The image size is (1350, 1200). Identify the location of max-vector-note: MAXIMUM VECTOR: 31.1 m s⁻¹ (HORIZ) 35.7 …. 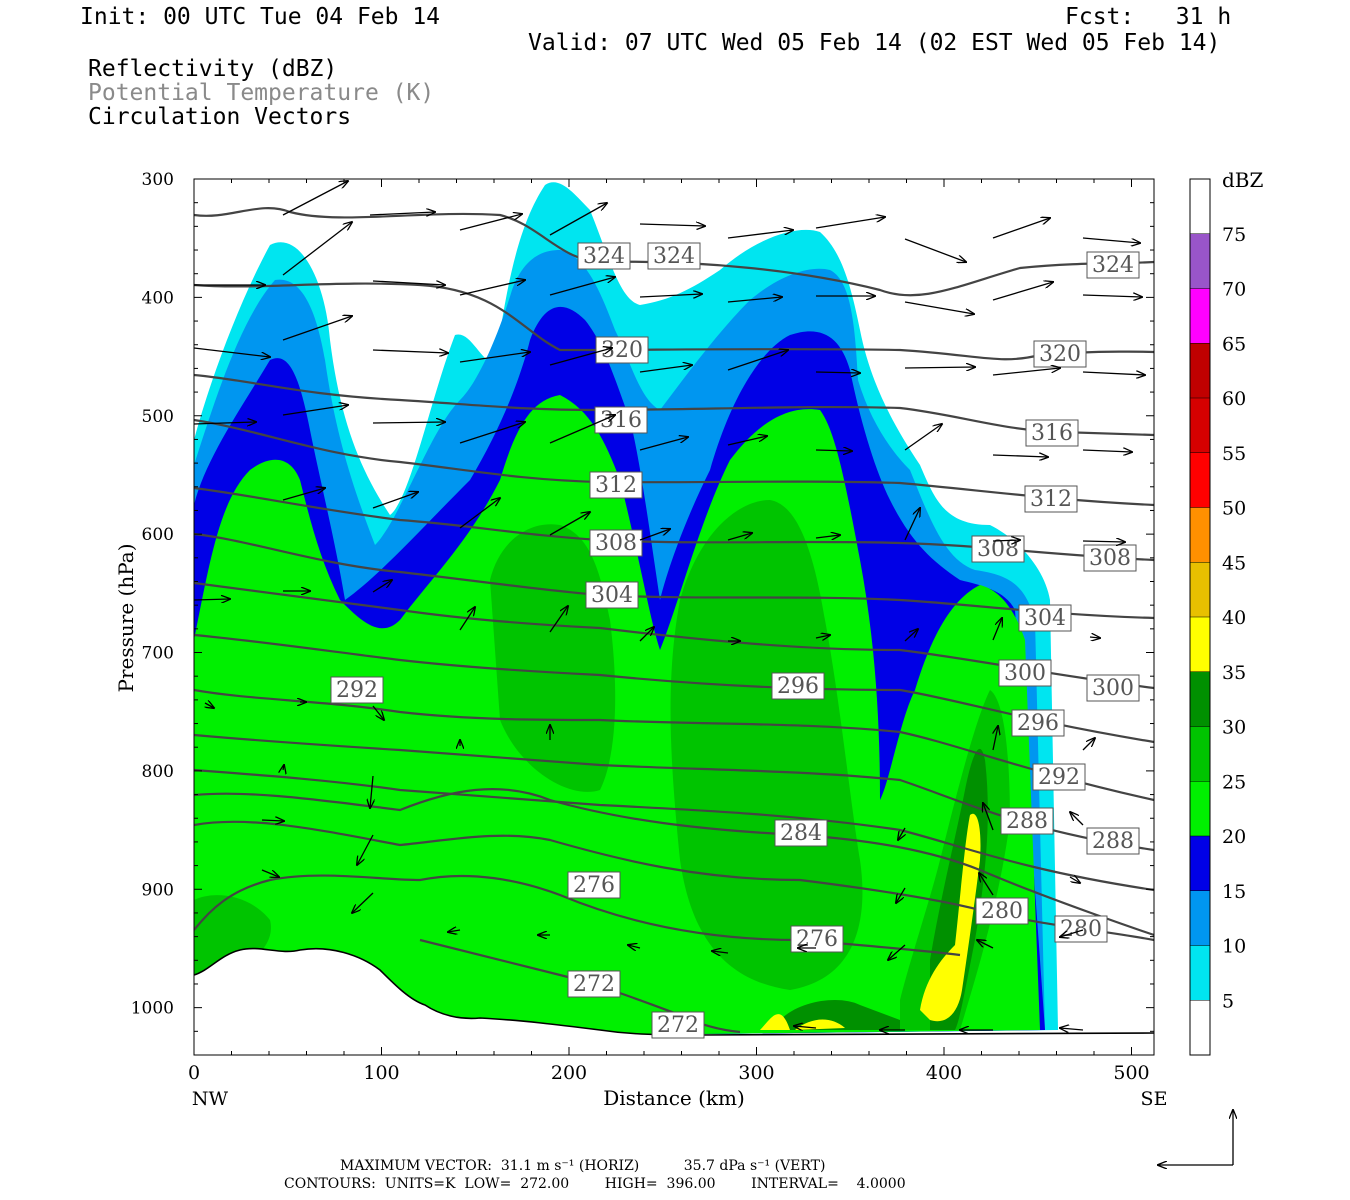
(583, 1166).